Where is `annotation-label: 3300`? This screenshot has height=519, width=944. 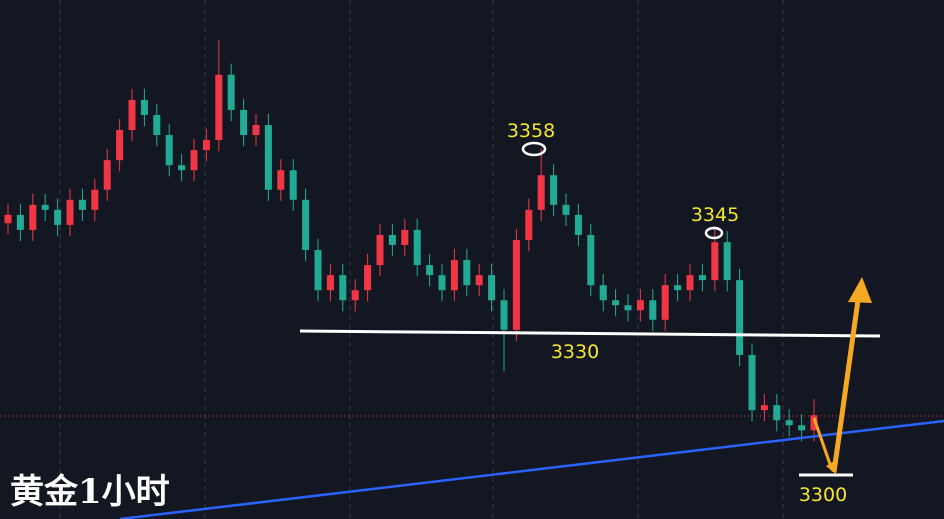 annotation-label: 3300 is located at coordinates (823, 495).